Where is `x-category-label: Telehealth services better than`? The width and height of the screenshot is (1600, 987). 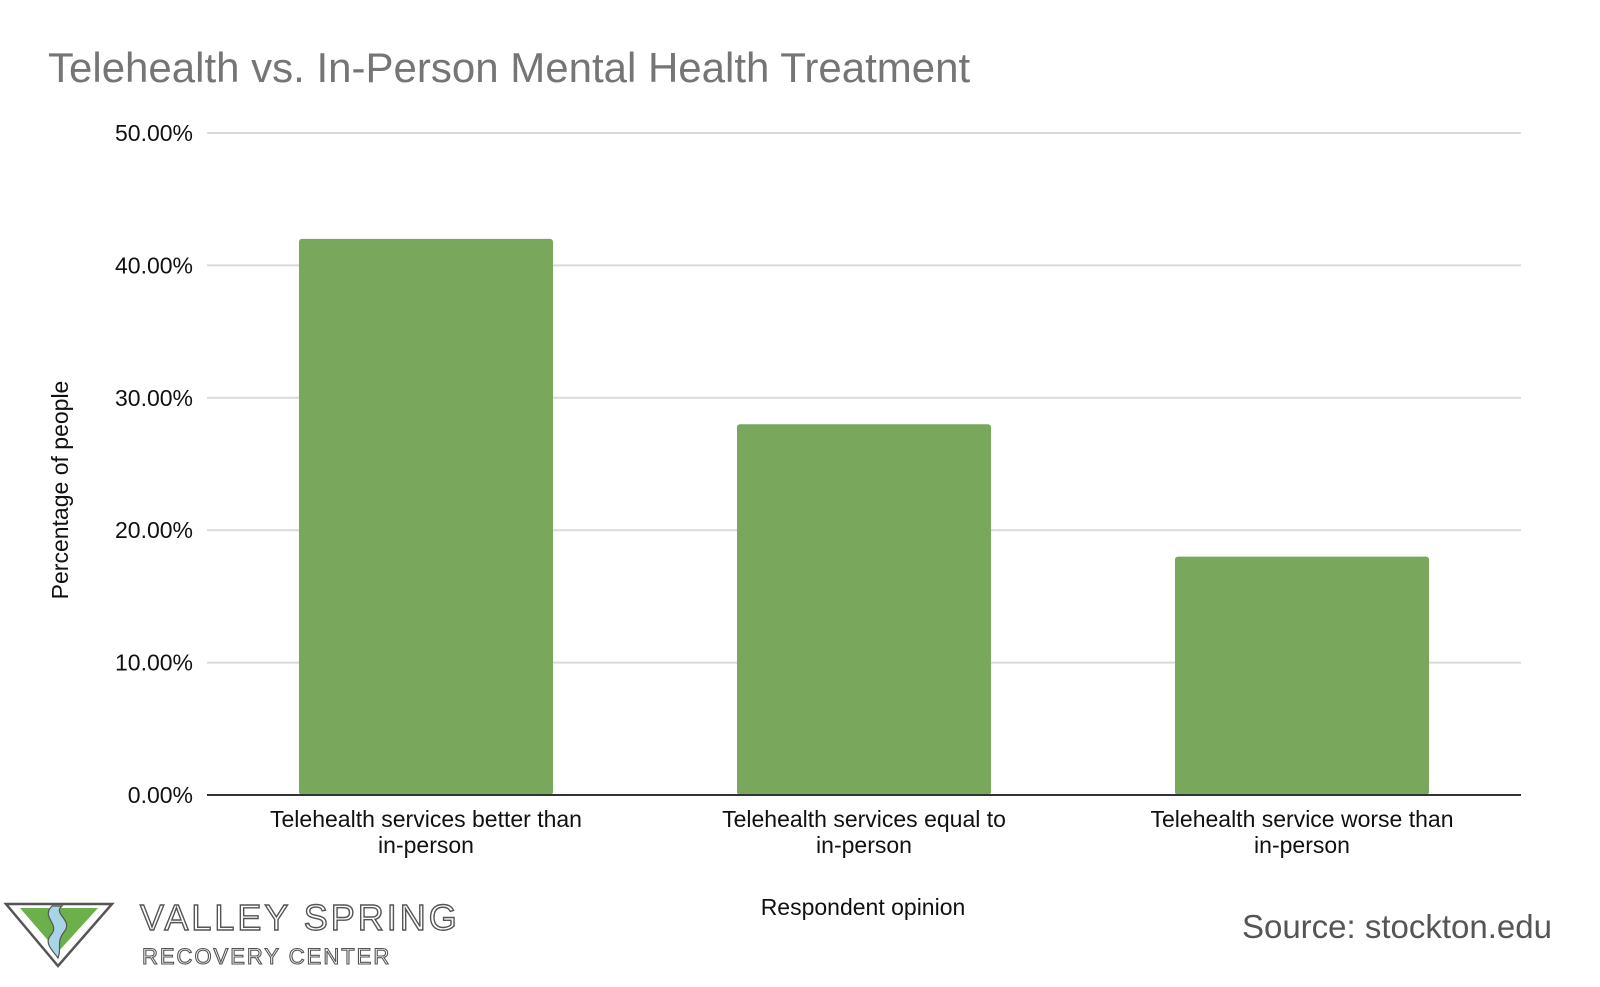 x-category-label: Telehealth services better than is located at coordinates (426, 819).